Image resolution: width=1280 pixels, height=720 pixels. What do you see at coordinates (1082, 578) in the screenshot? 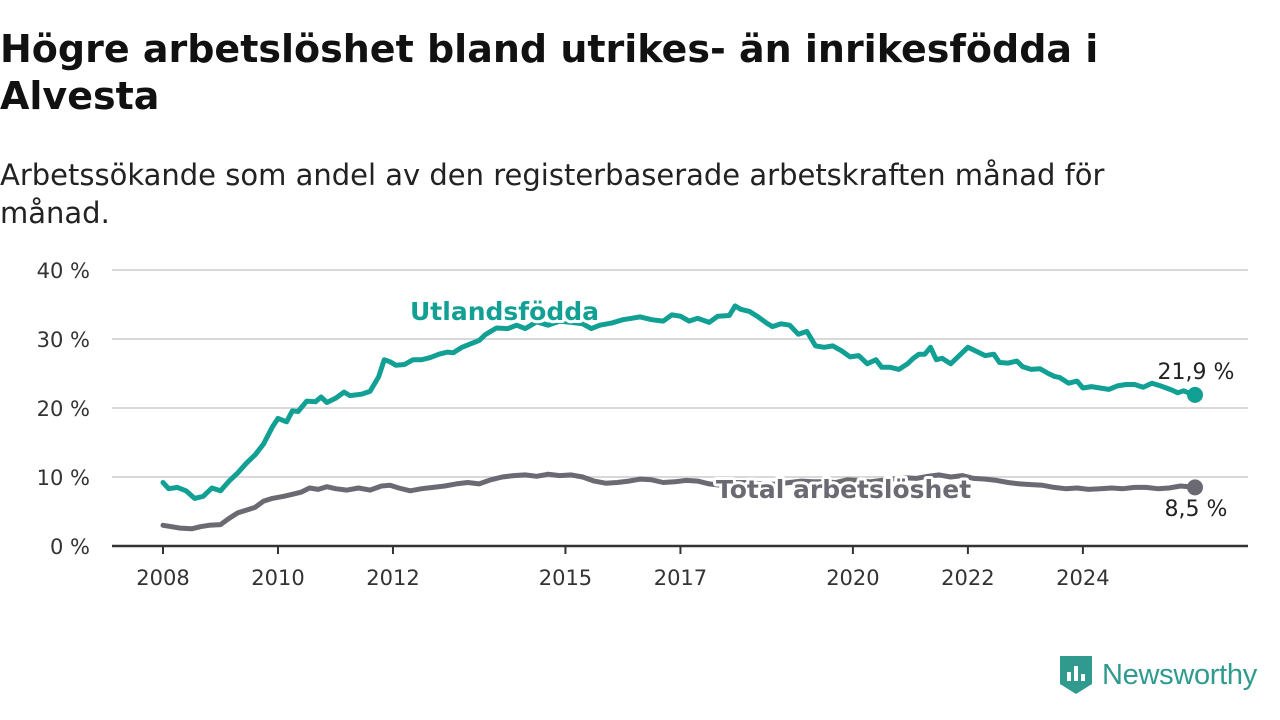
I see `x-tick-label: 2024` at bounding box center [1082, 578].